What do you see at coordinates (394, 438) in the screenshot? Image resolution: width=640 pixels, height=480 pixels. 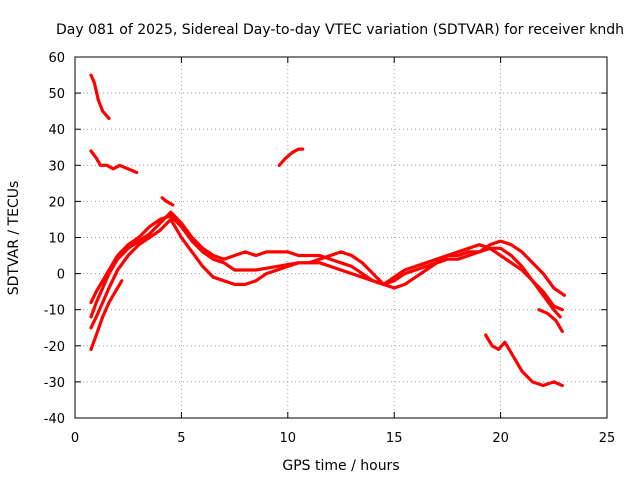 I see `x-tick-label: 15` at bounding box center [394, 438].